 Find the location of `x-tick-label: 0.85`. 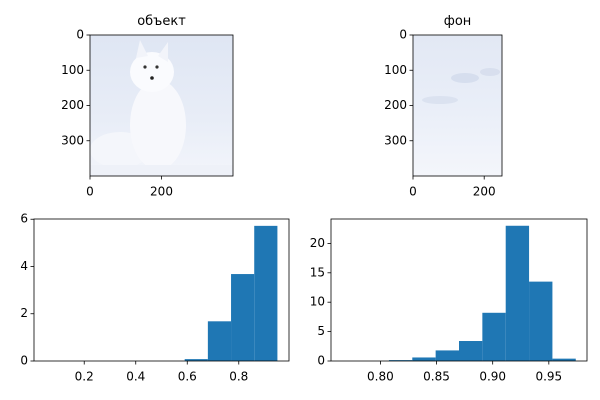

x-tick-label: 0.85 is located at coordinates (436, 377).